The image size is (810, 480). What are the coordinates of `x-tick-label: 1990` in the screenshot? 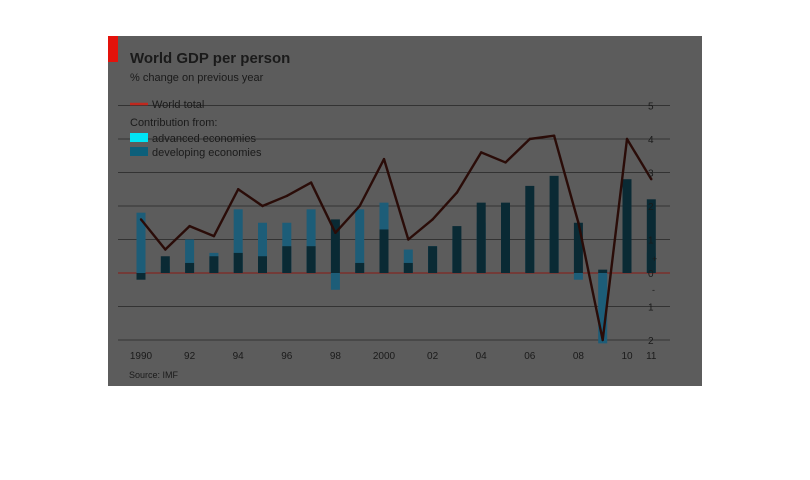 It's located at (141, 356).